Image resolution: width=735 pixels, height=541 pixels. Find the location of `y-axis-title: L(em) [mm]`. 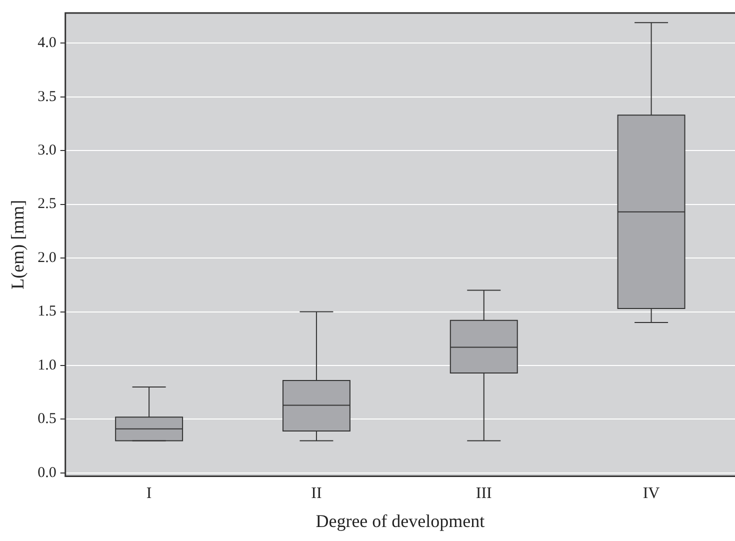

y-axis-title: L(em) [mm] is located at coordinates (18, 245).